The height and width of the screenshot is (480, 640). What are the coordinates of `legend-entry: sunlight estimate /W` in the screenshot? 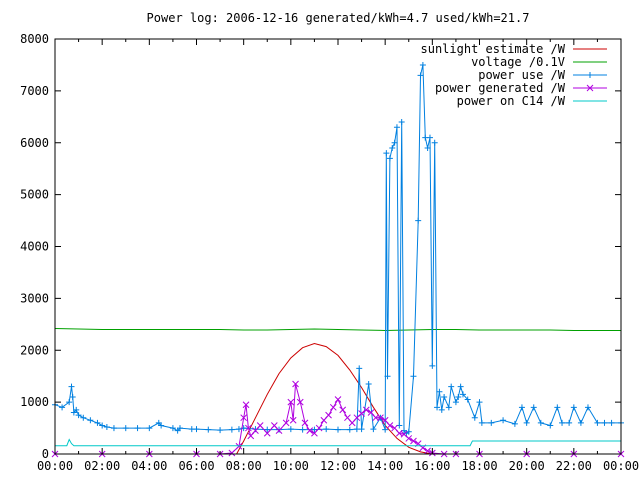 It's located at (514, 49).